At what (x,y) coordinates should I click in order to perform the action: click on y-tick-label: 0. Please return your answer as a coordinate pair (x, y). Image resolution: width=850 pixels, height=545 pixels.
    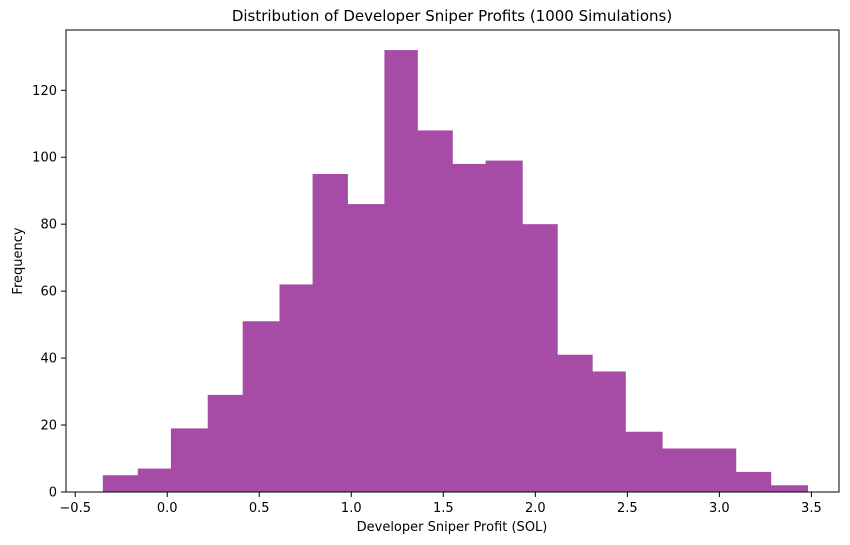
    Looking at the image, I should click on (53, 493).